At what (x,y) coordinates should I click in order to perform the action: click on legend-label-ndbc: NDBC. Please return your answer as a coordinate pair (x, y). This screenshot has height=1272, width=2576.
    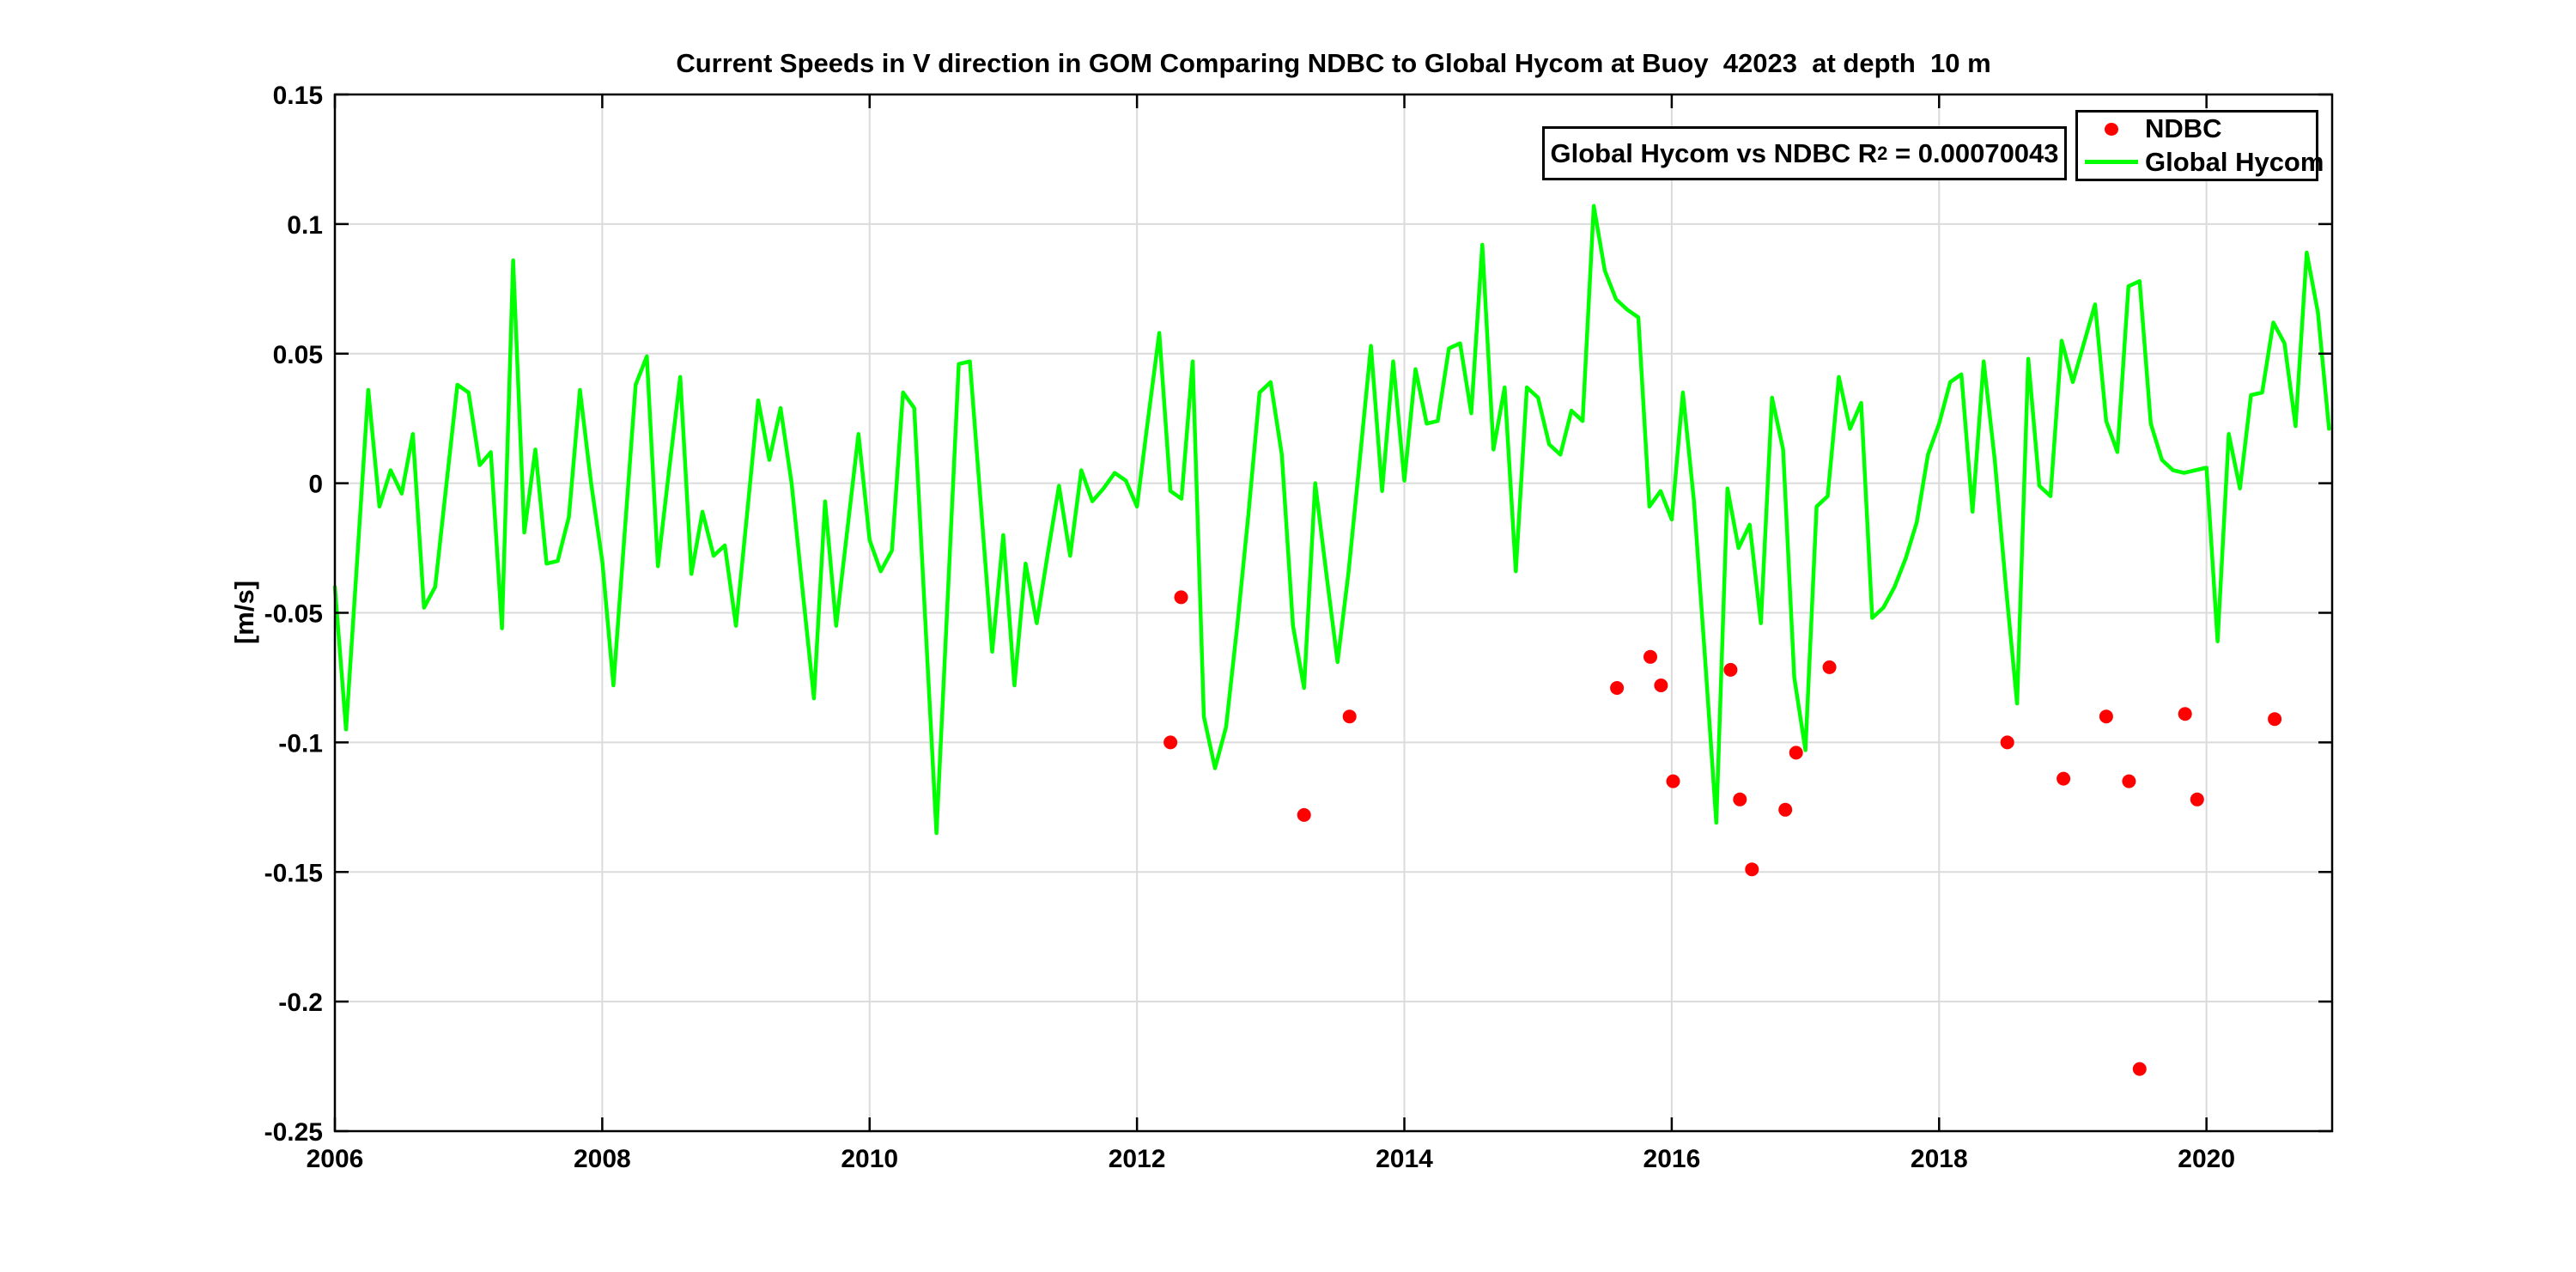
    Looking at the image, I should click on (2184, 128).